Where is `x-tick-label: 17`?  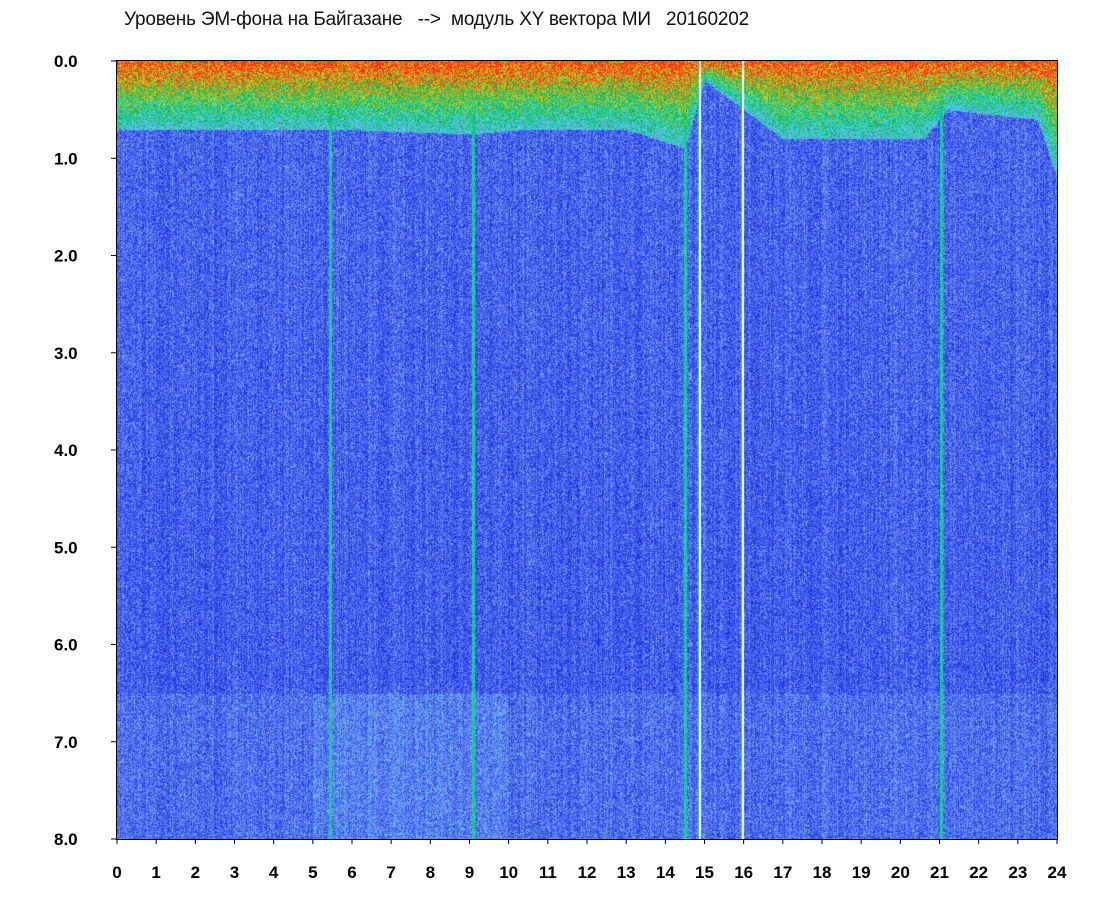 x-tick-label: 17 is located at coordinates (782, 872).